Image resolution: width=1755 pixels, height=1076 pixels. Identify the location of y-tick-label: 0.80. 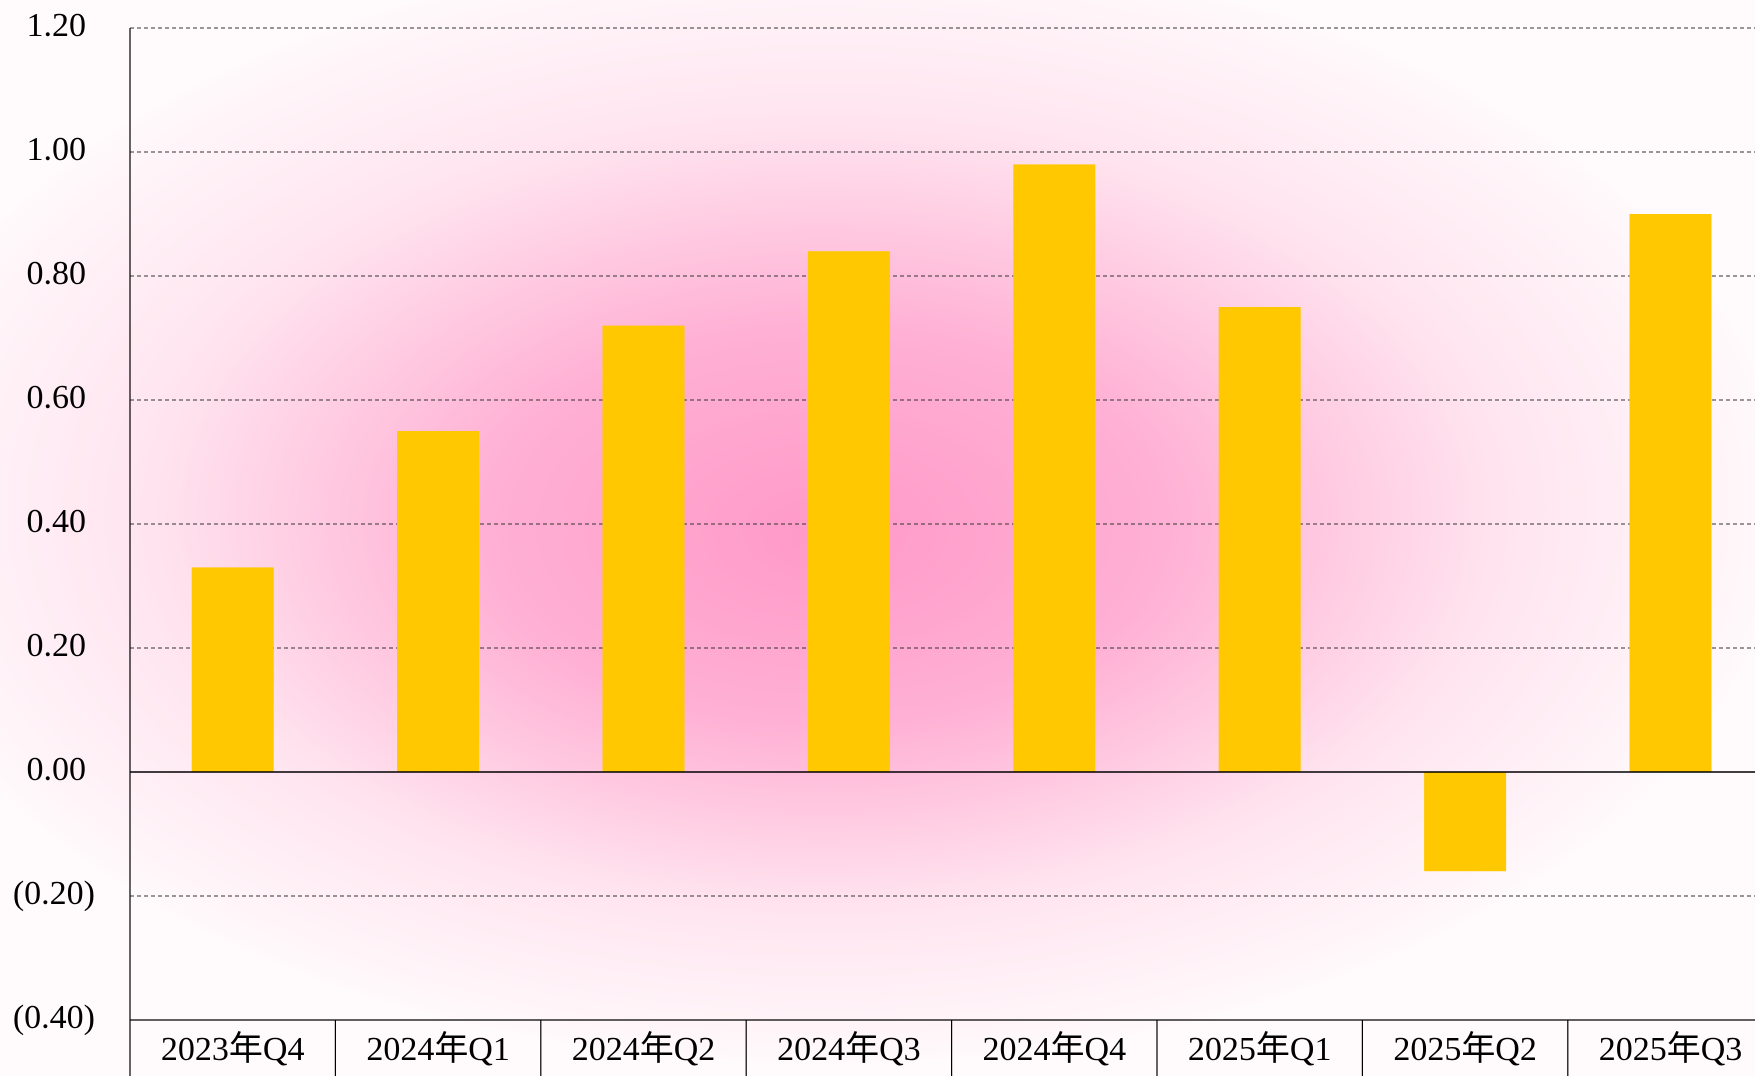
(57, 273).